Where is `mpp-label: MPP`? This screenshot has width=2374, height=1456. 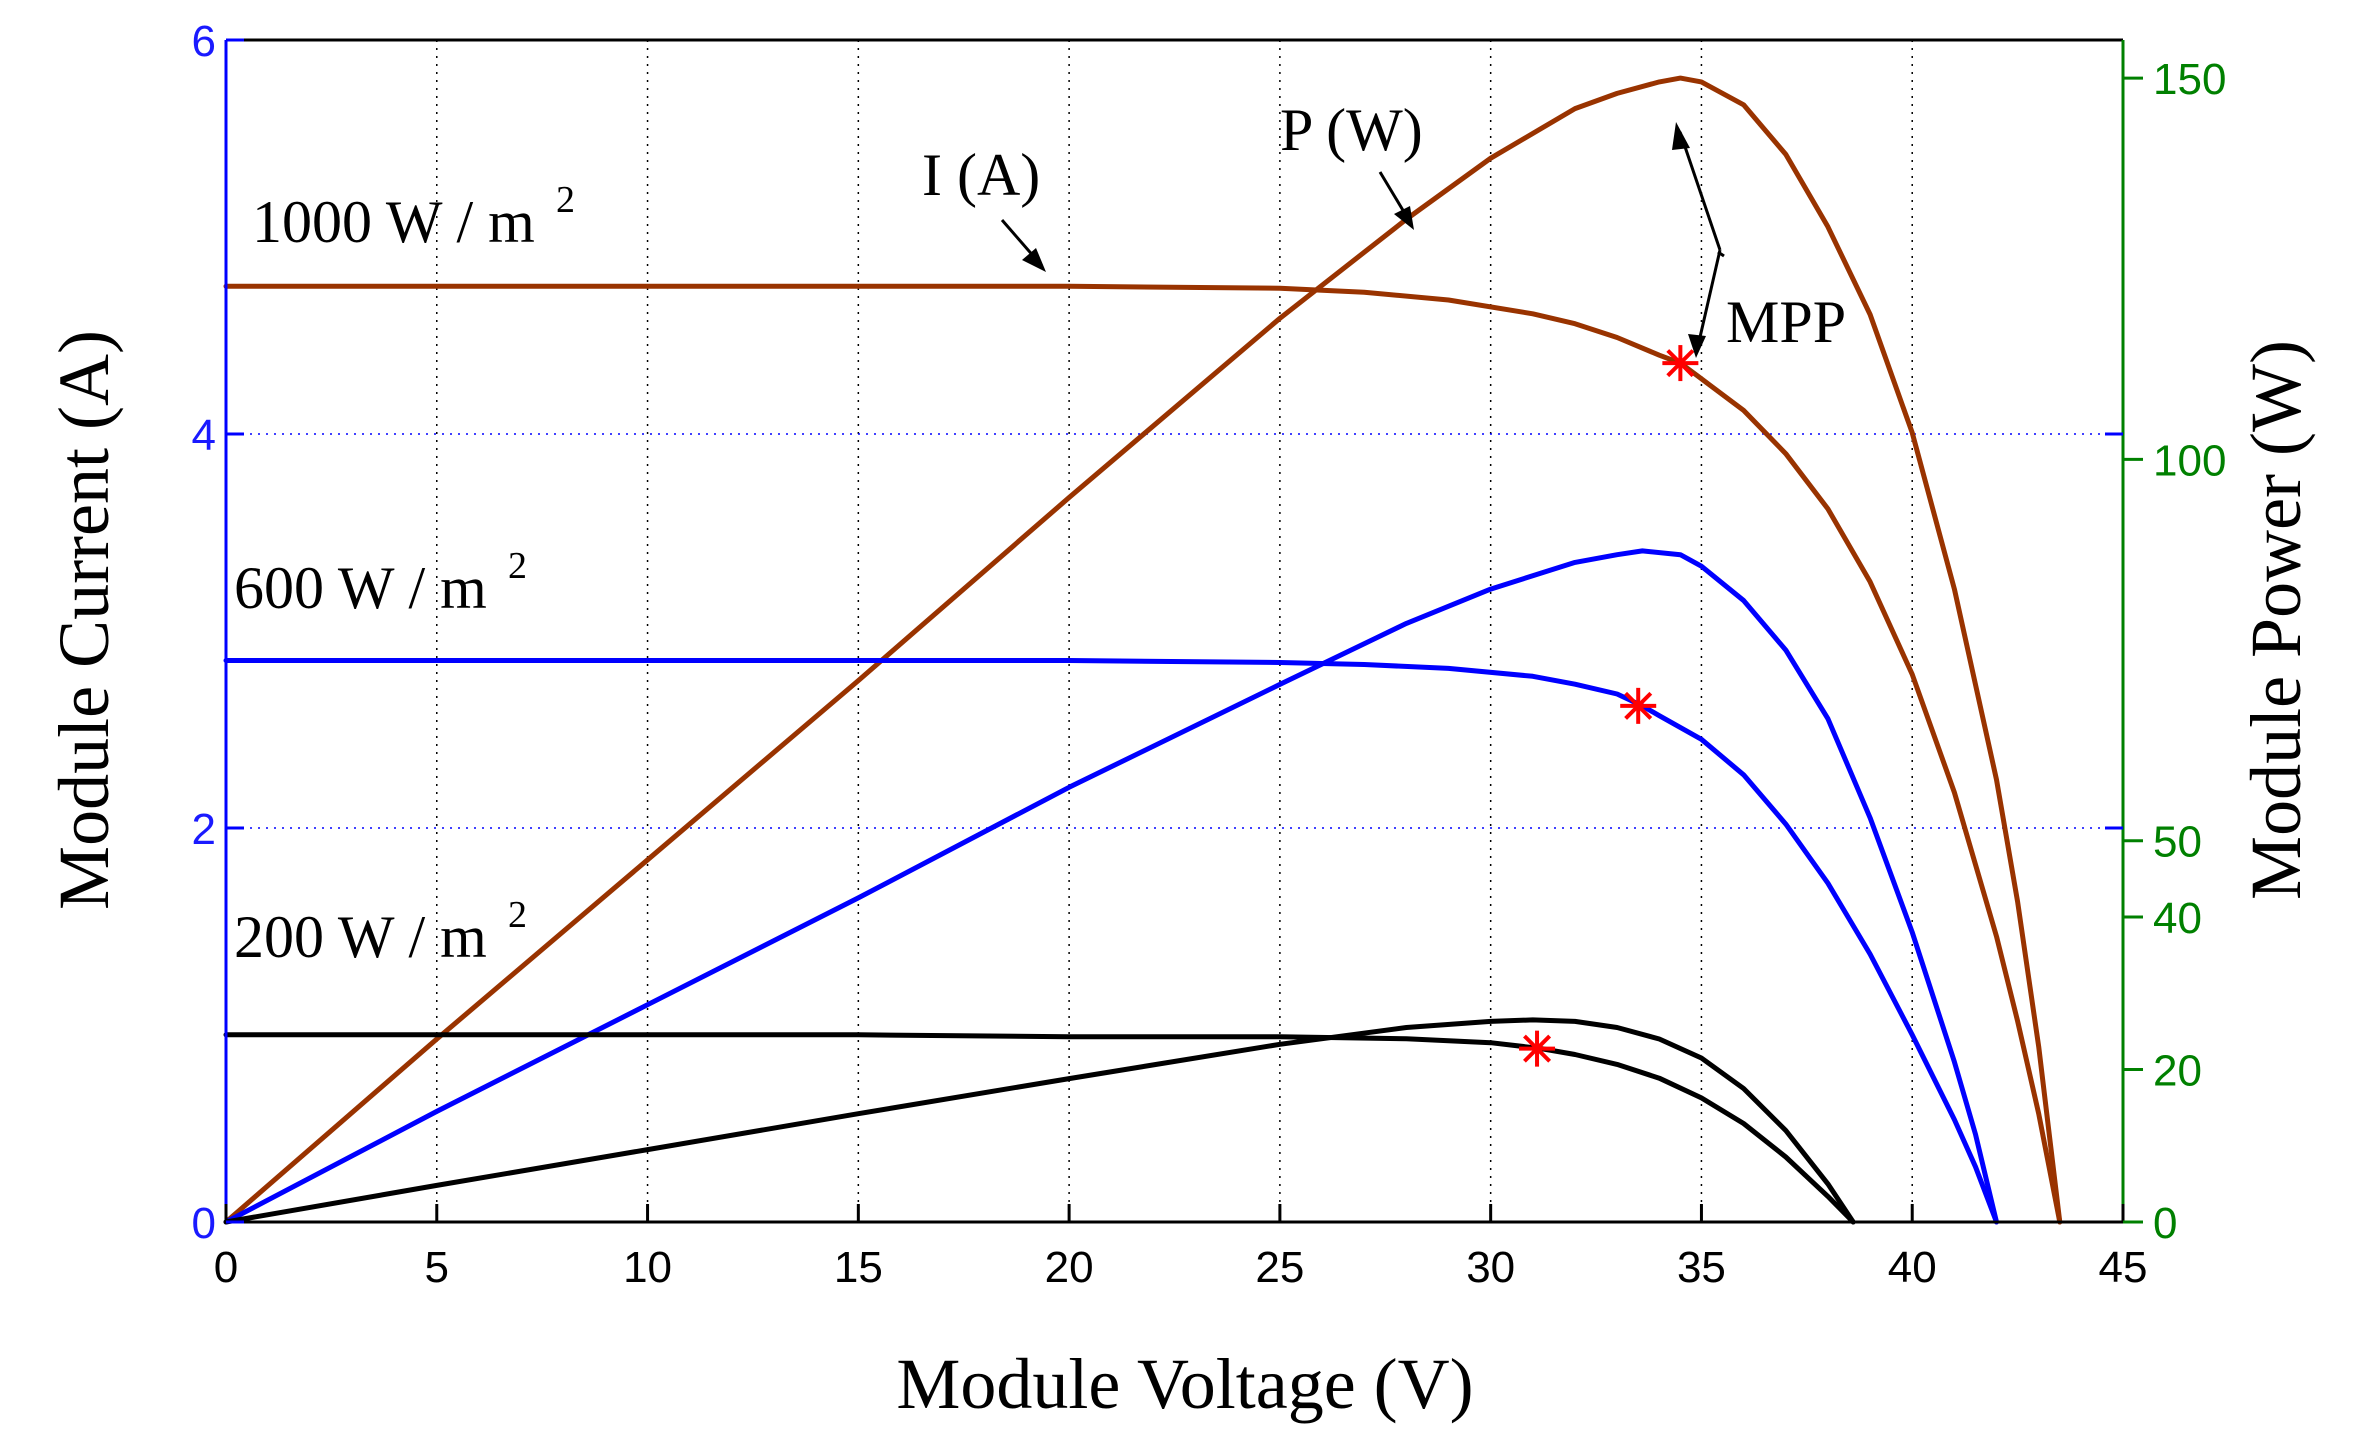 mpp-label: MPP is located at coordinates (1786, 322).